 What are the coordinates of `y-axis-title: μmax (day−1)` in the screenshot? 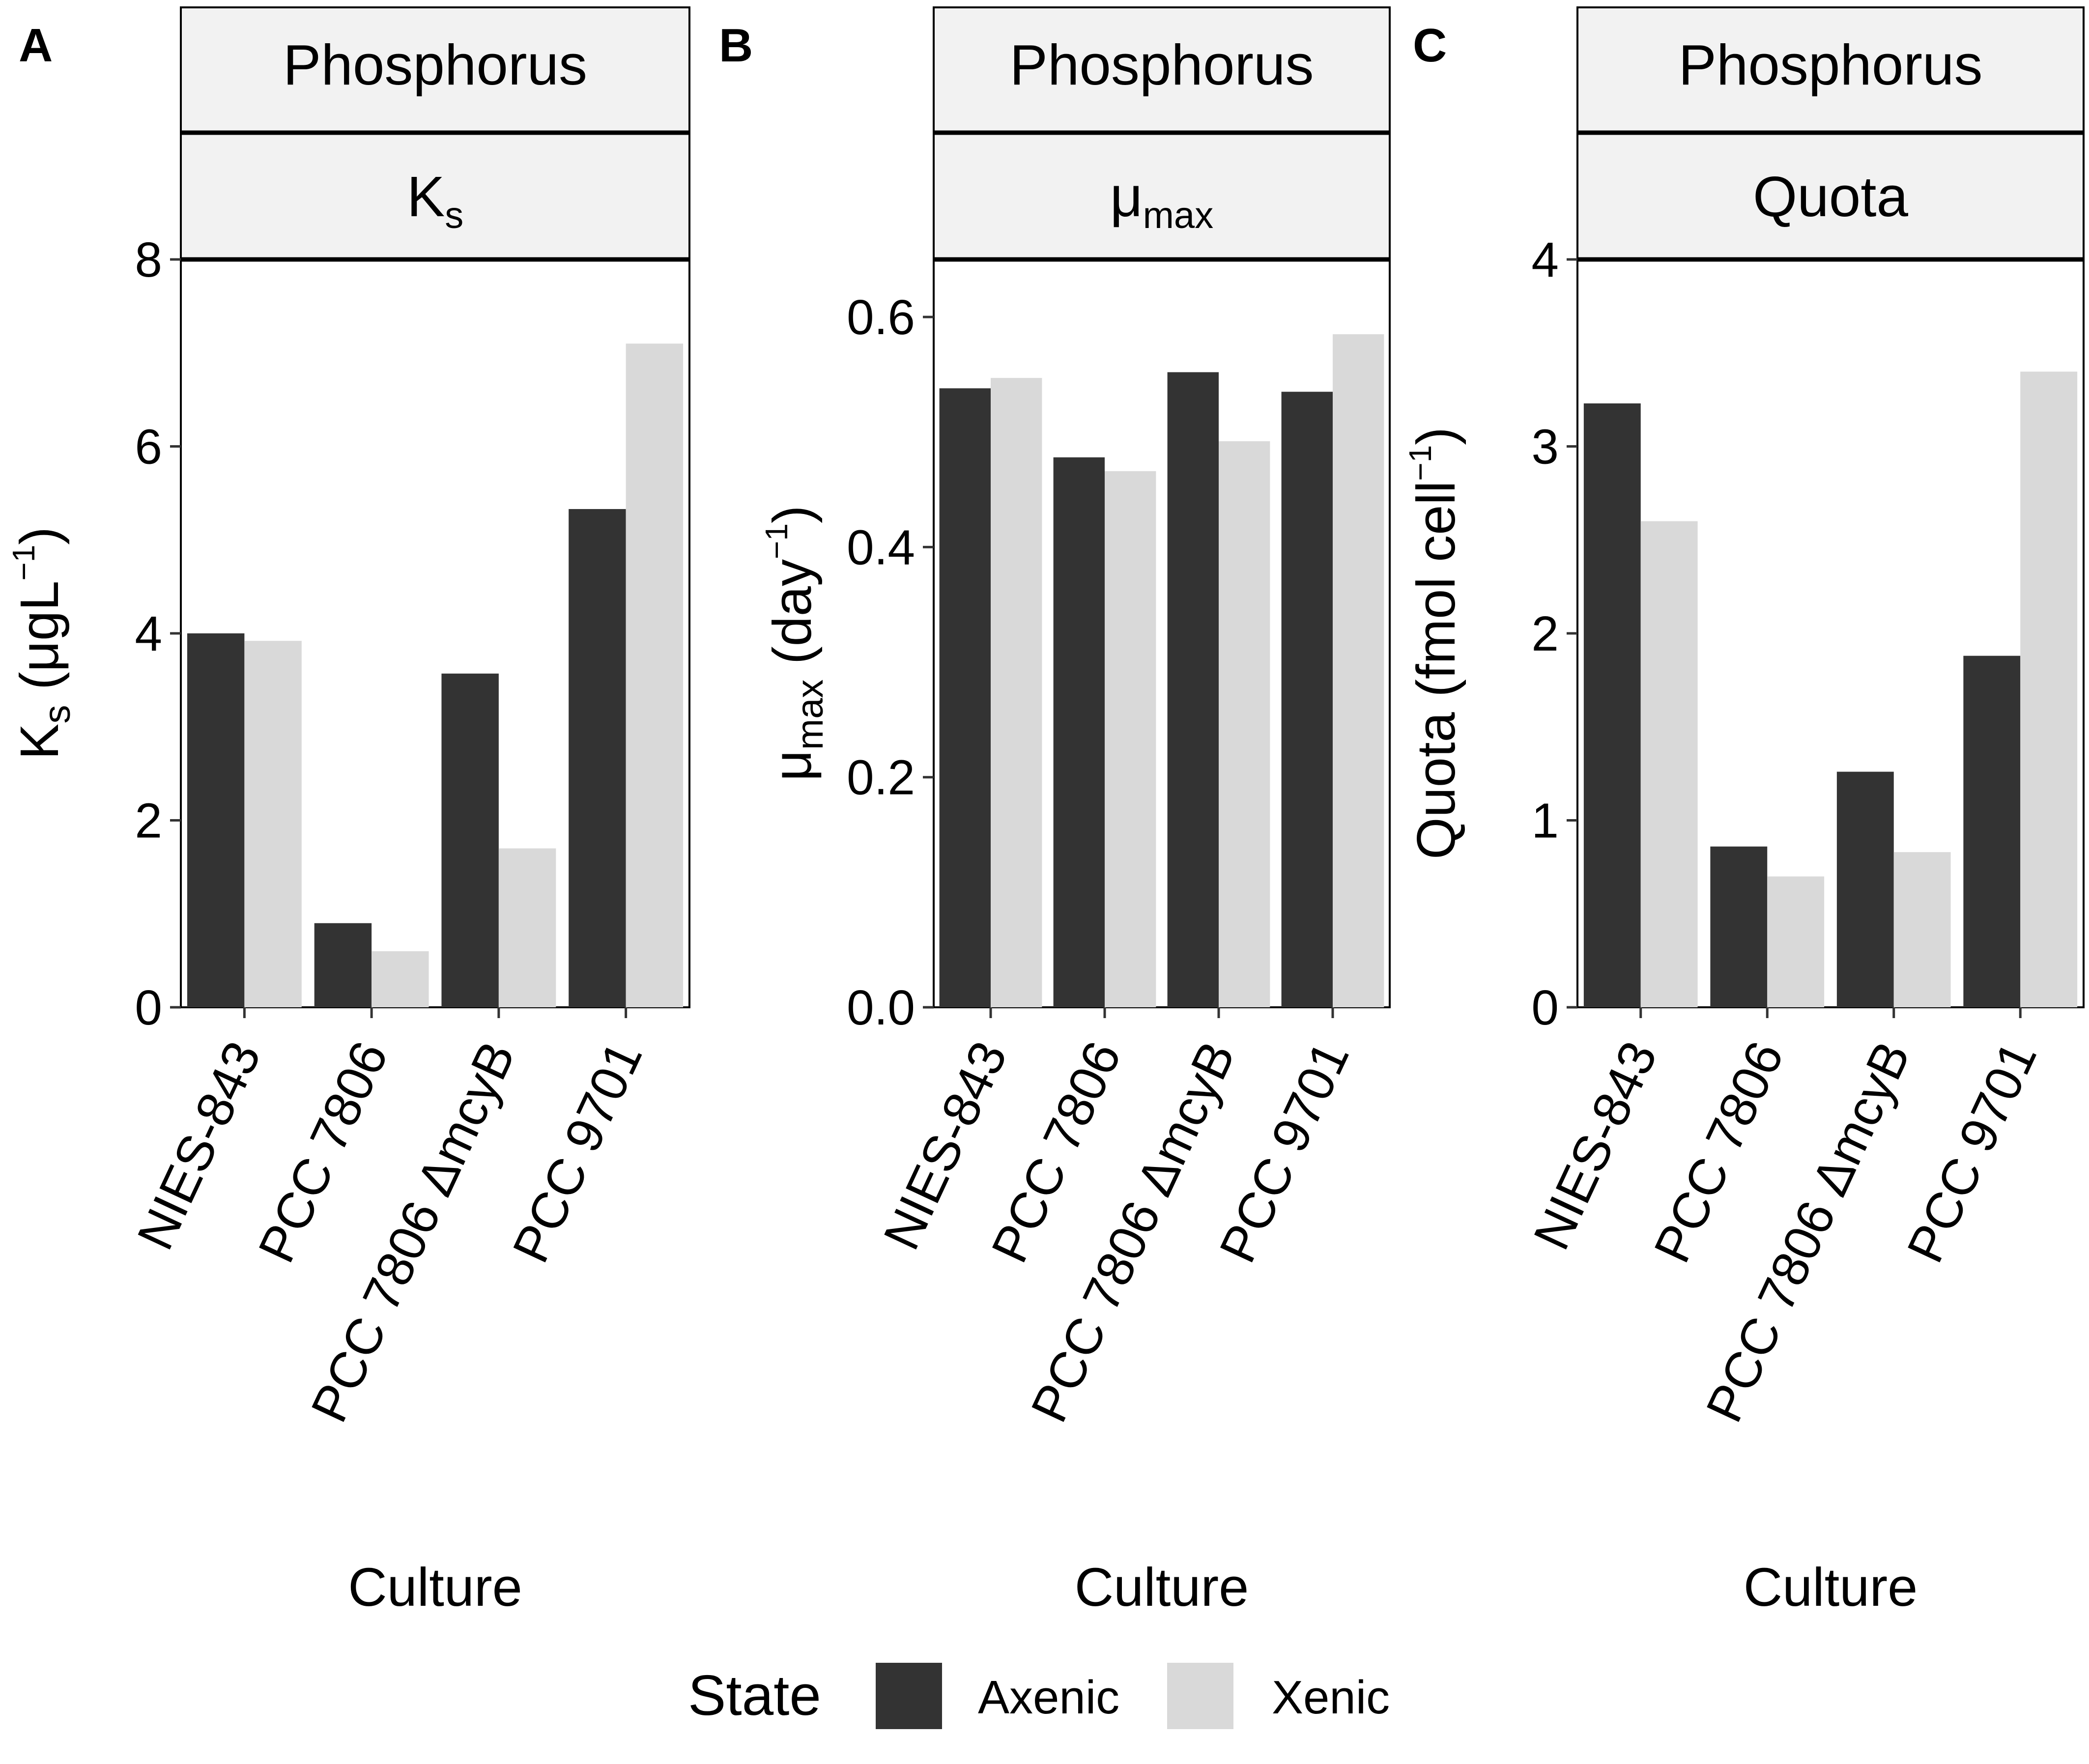 It's located at (795, 643).